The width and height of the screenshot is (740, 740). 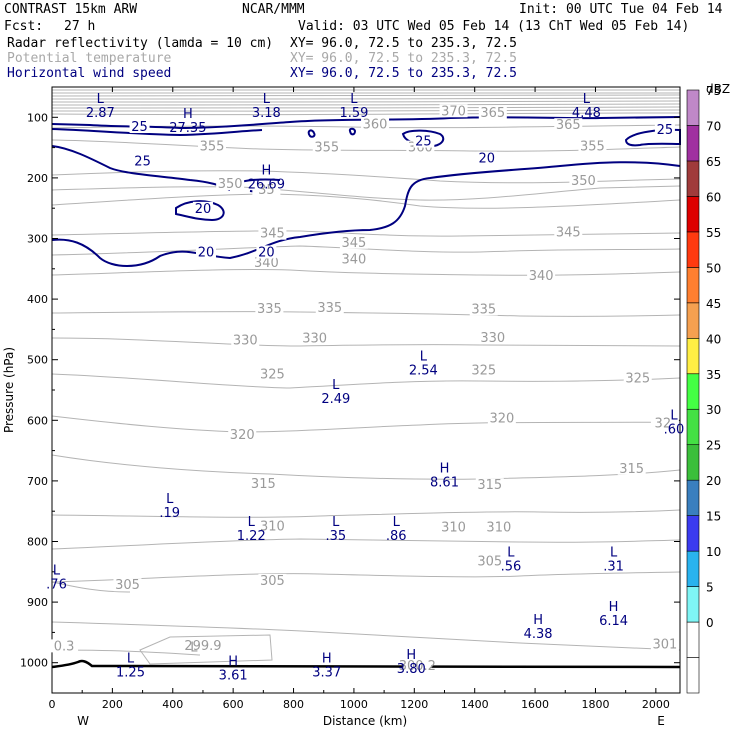 I want to click on theta-label: 300.2, so click(x=417, y=666).